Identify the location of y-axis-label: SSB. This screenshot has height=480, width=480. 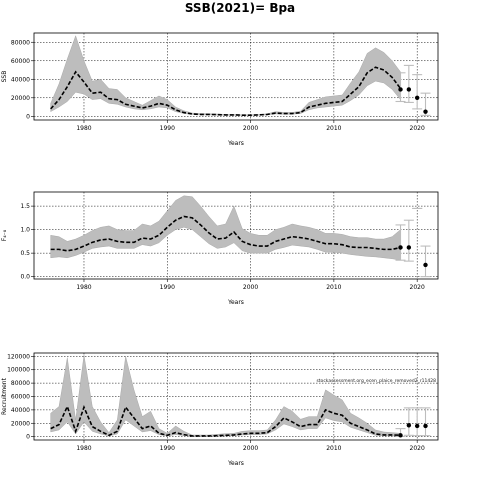
(4, 77).